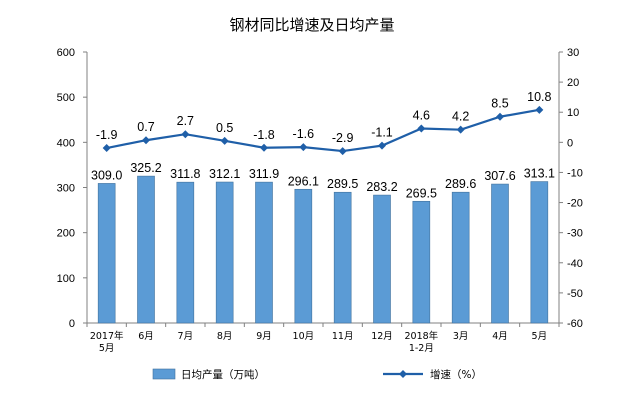 This screenshot has width=624, height=403. Describe the element at coordinates (224, 174) in the screenshot. I see `bar-value-label: 312.1` at that location.